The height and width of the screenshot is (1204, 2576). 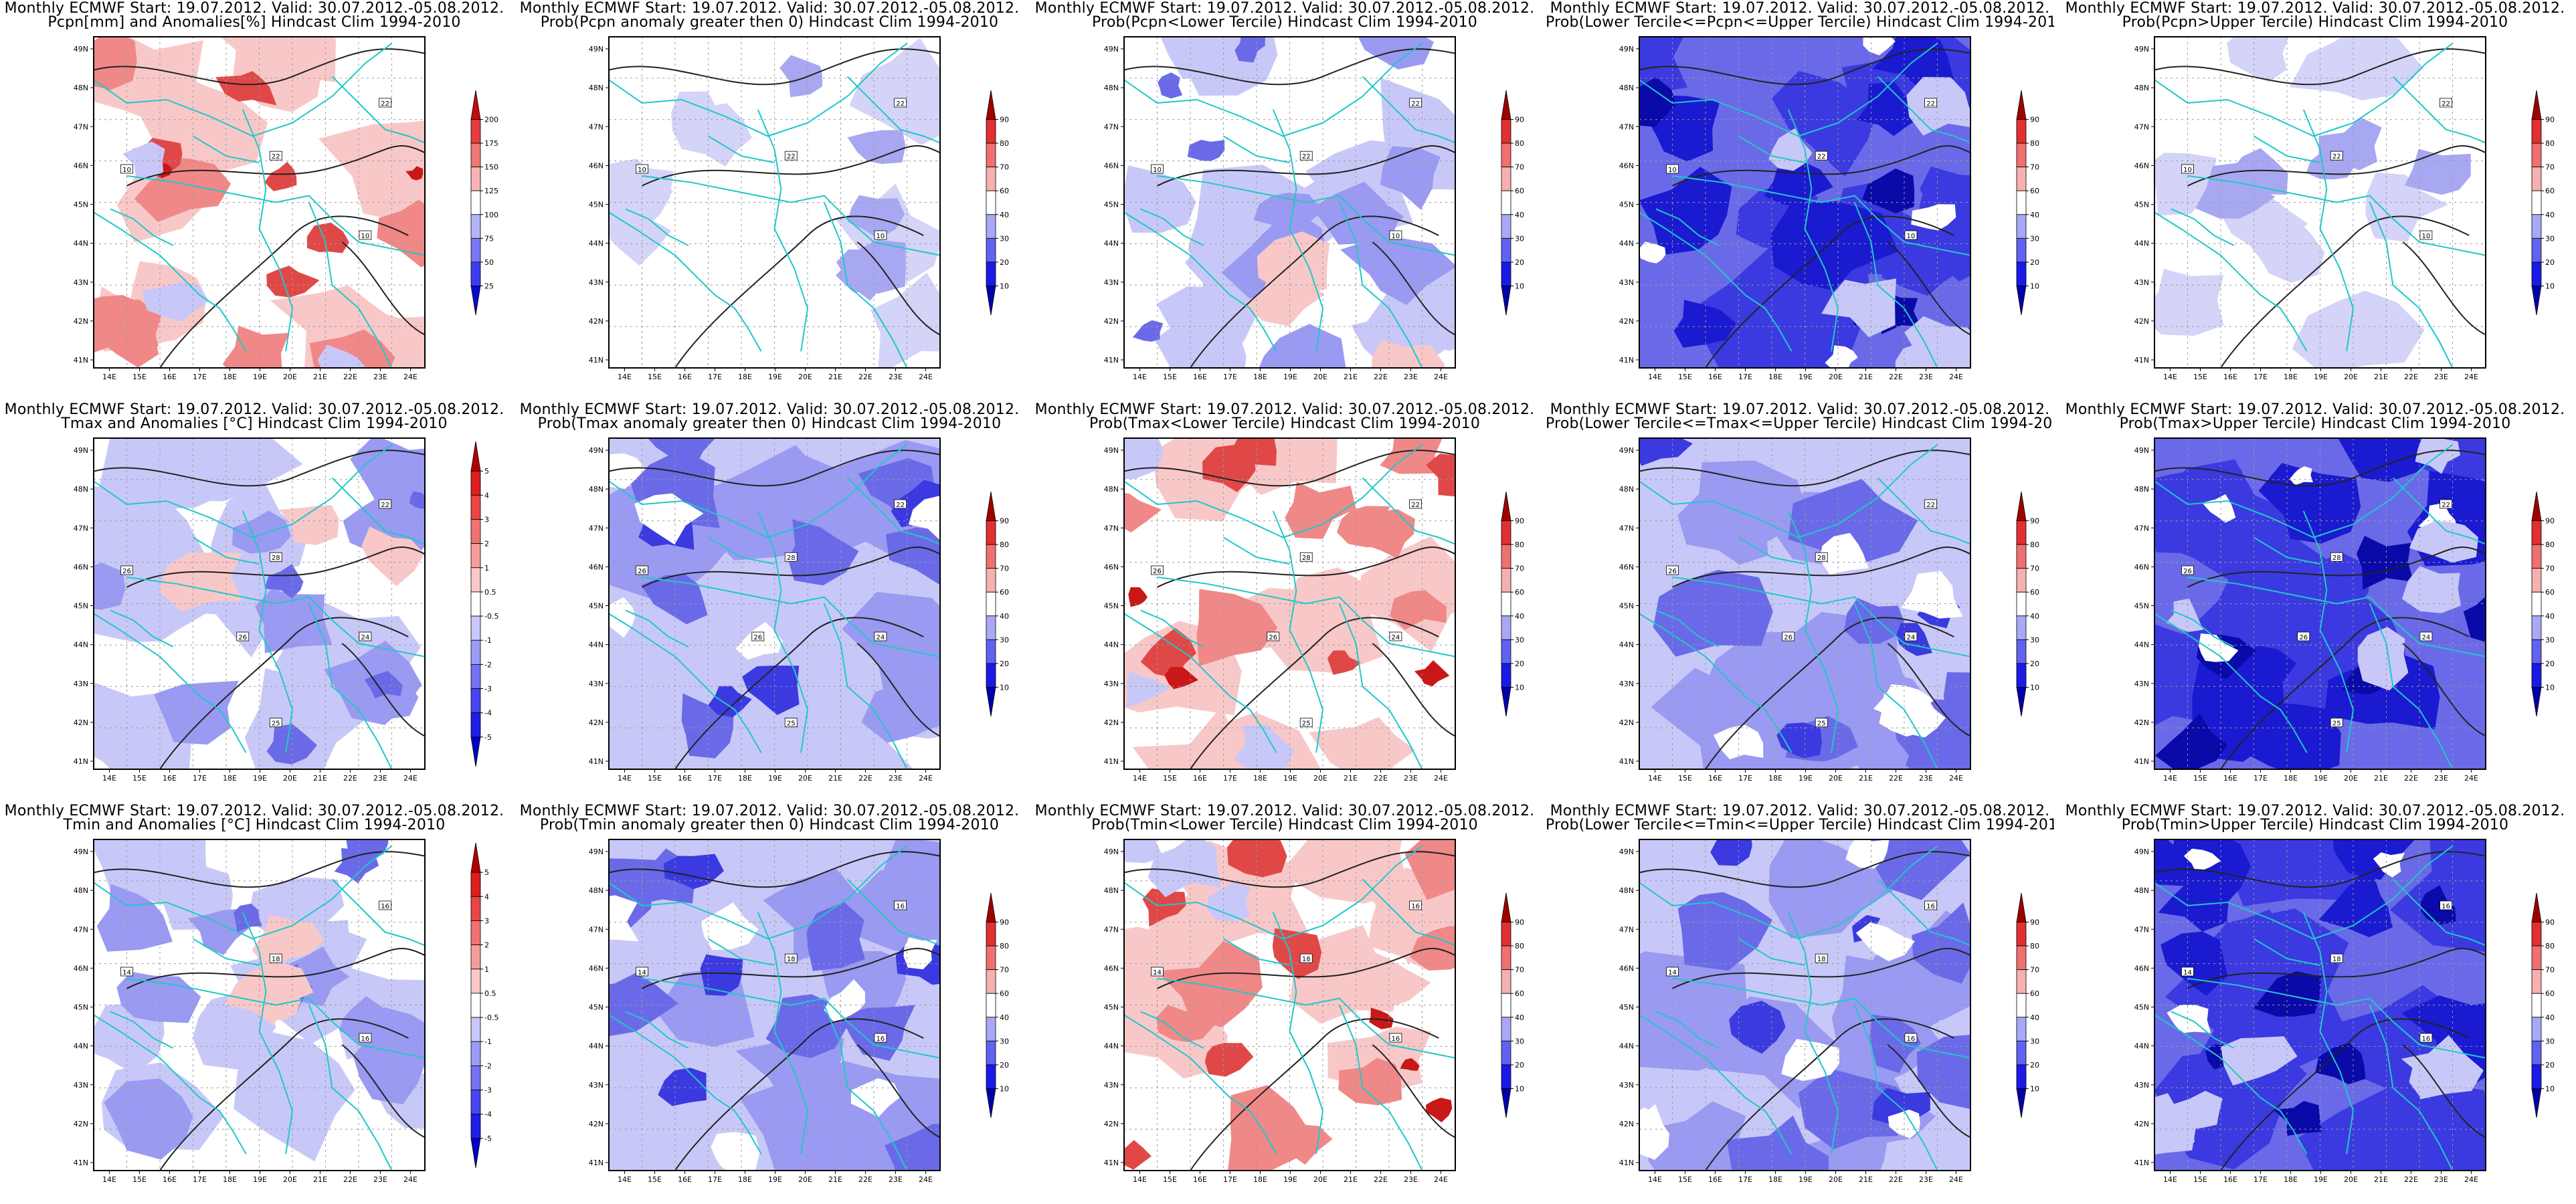 I want to click on colorbar-tick-label: 70, so click(x=2550, y=568).